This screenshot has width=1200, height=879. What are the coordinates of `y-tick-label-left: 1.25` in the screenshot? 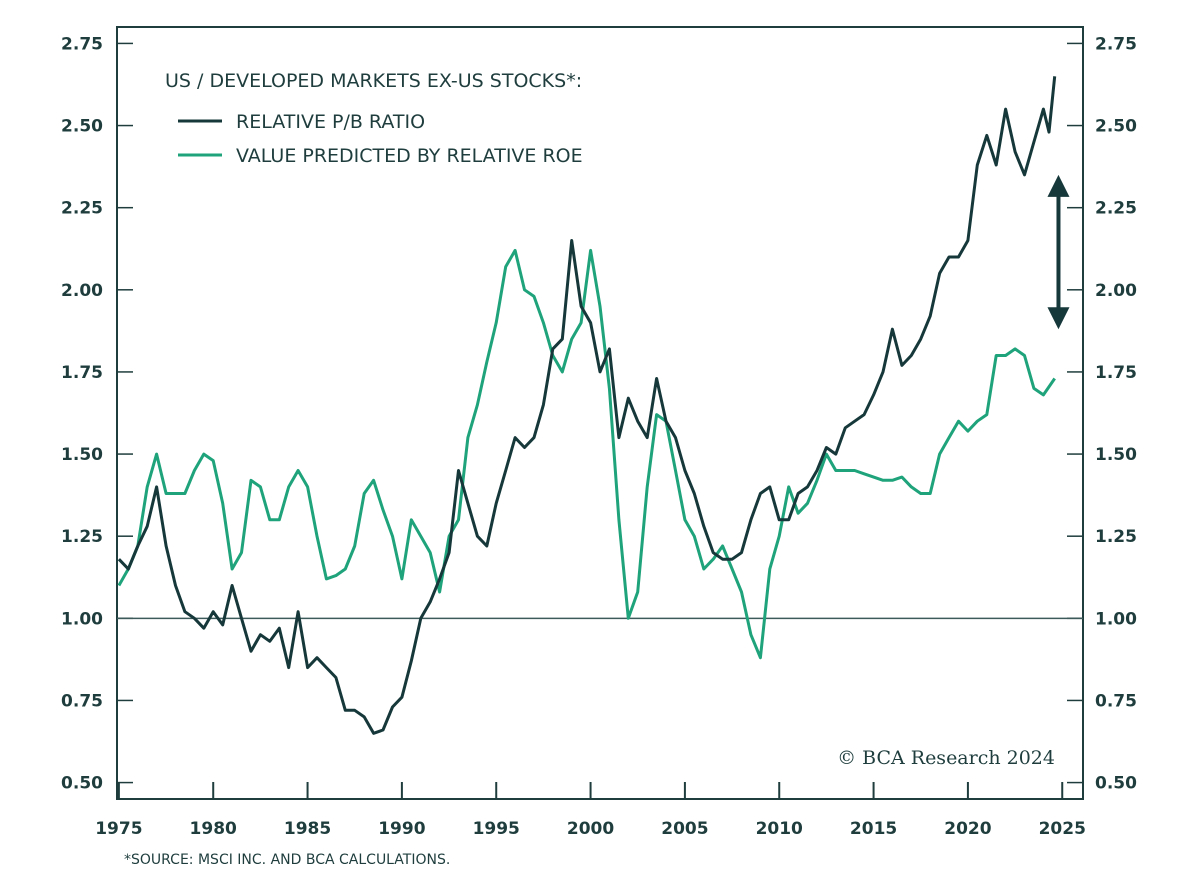 It's located at (82, 537).